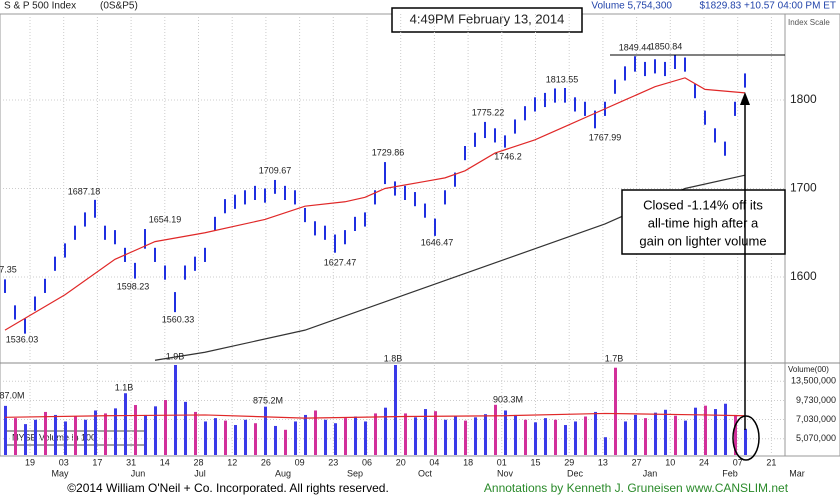  Describe the element at coordinates (40, 6) in the screenshot. I see `title: S & P 500 Index` at that location.